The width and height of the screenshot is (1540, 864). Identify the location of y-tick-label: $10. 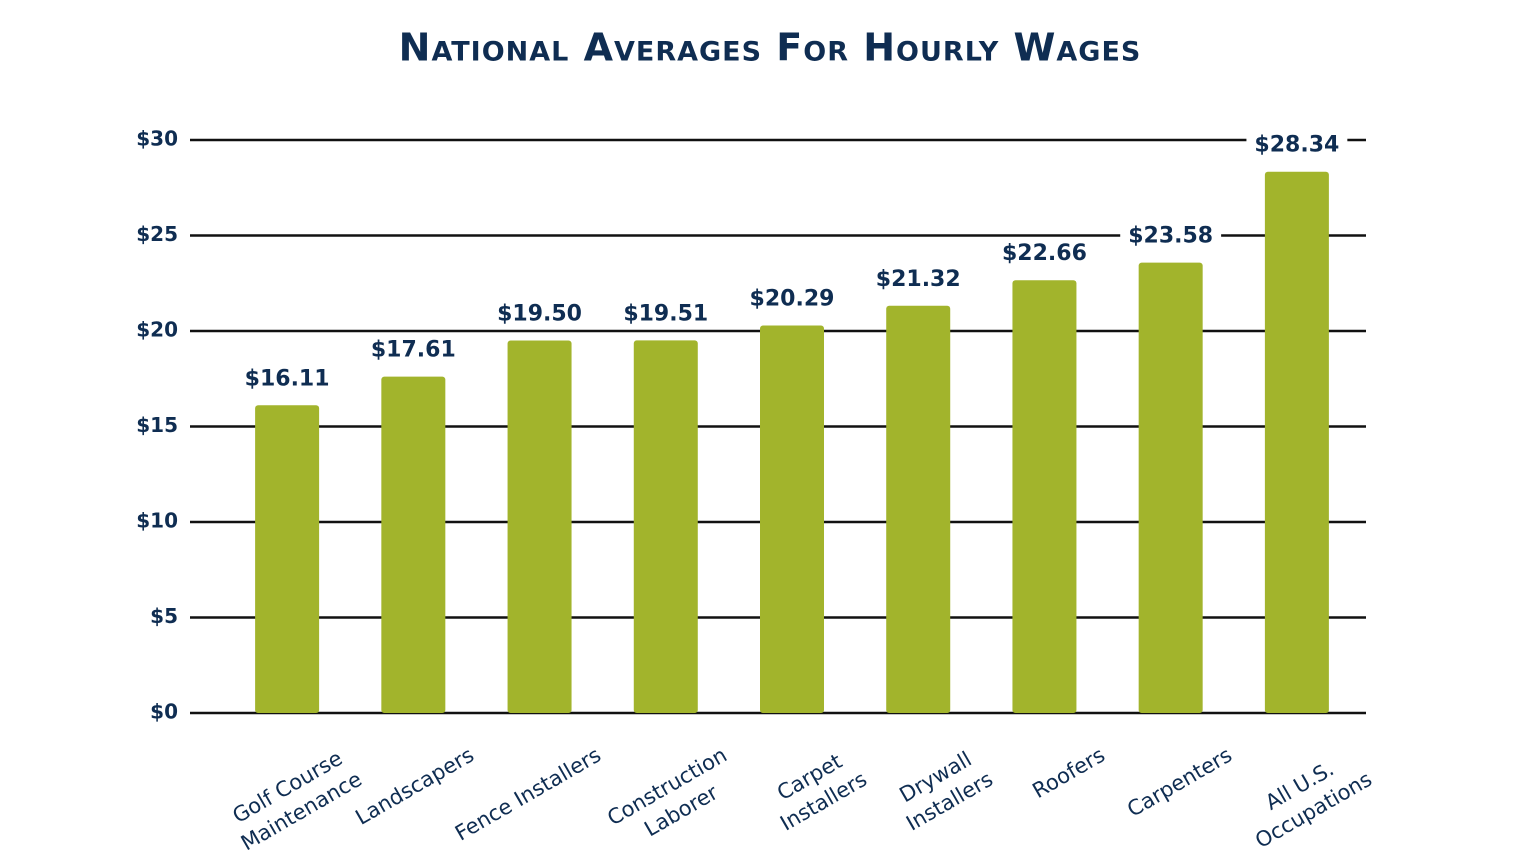
(157, 521).